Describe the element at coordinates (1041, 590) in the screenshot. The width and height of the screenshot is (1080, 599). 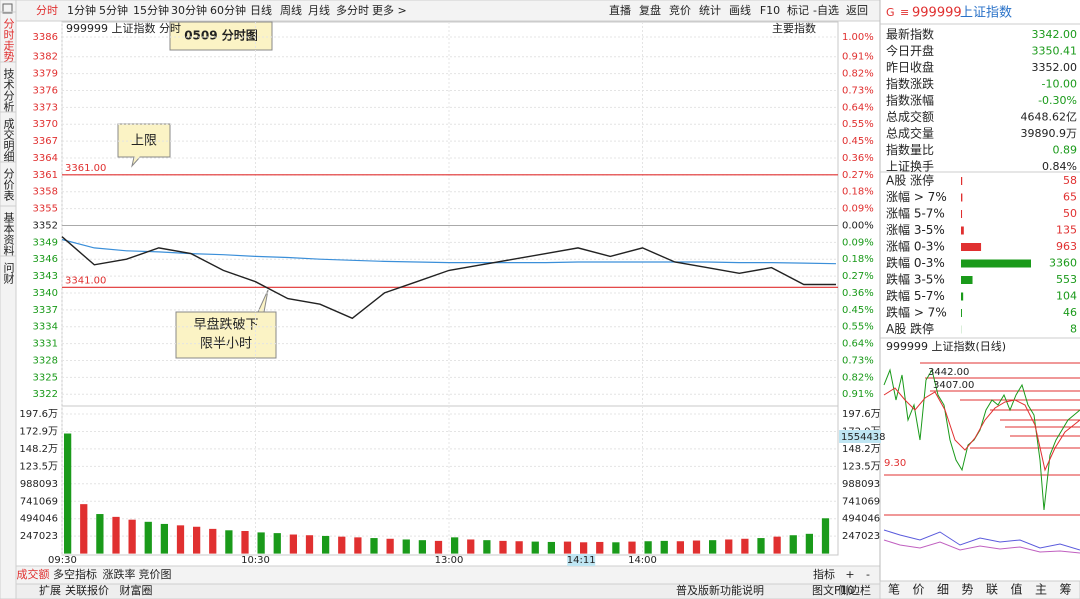
I see `panel-tab: 主` at that location.